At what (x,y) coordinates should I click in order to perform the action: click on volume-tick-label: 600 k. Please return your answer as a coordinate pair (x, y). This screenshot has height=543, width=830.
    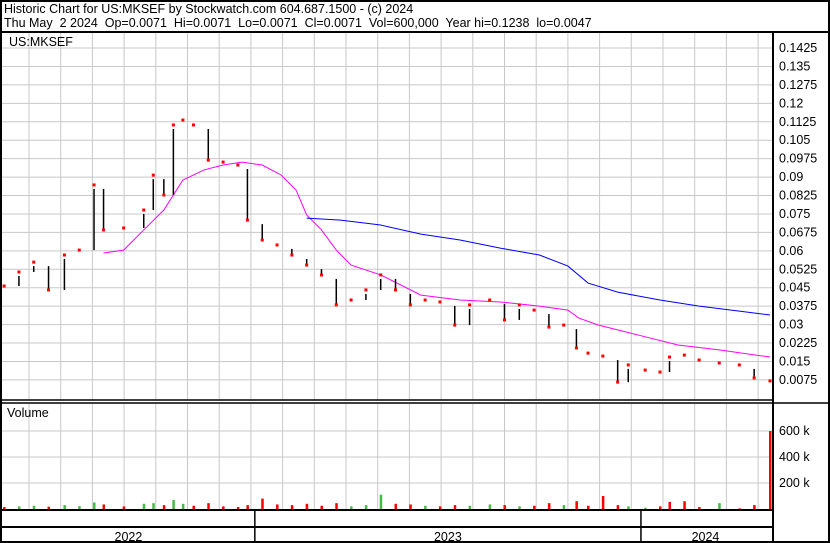
    Looking at the image, I should click on (794, 431).